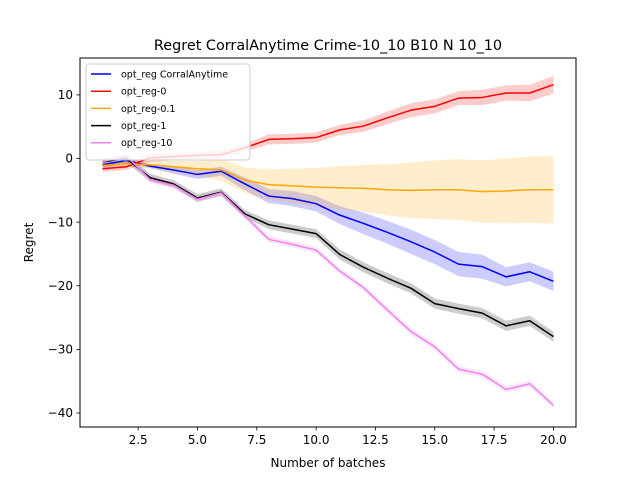  What do you see at coordinates (197, 440) in the screenshot?
I see `x-tick-label: 5.0` at bounding box center [197, 440].